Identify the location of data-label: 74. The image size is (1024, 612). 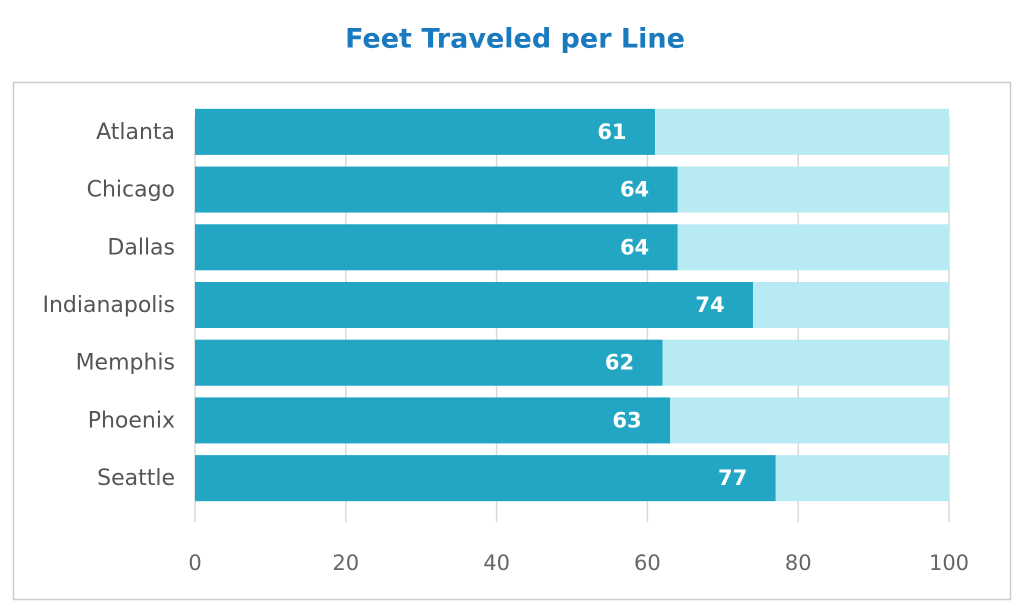
(709, 305).